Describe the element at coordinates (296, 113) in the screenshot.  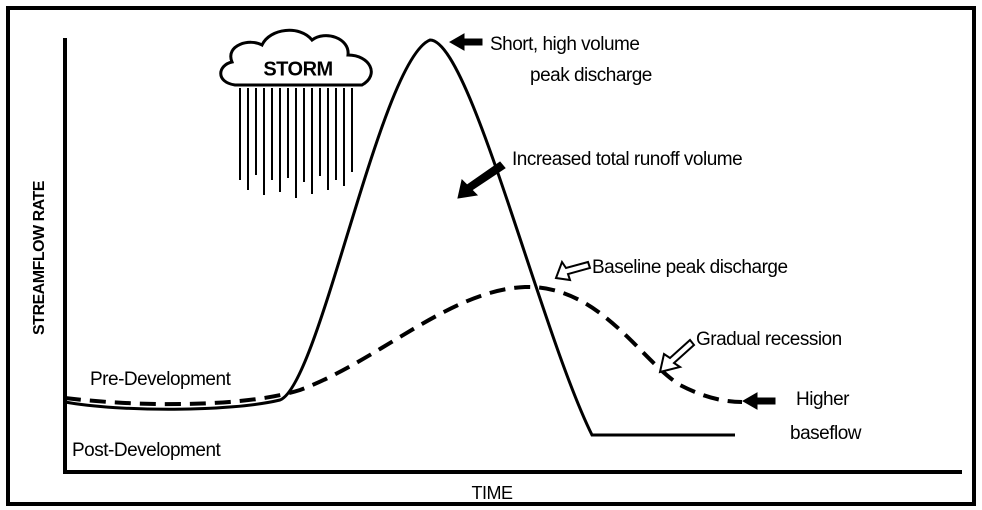
I see `storm-icon: STORM` at that location.